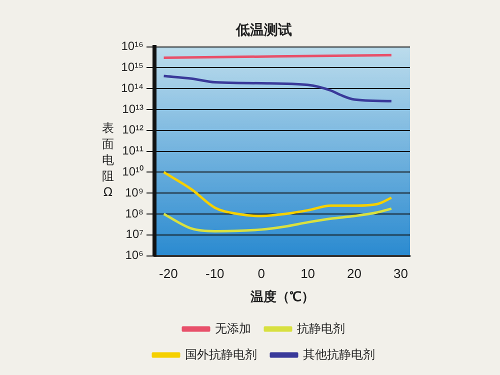  Describe the element at coordinates (134, 255) in the screenshot. I see `y-tick-label: 10⁶` at that location.